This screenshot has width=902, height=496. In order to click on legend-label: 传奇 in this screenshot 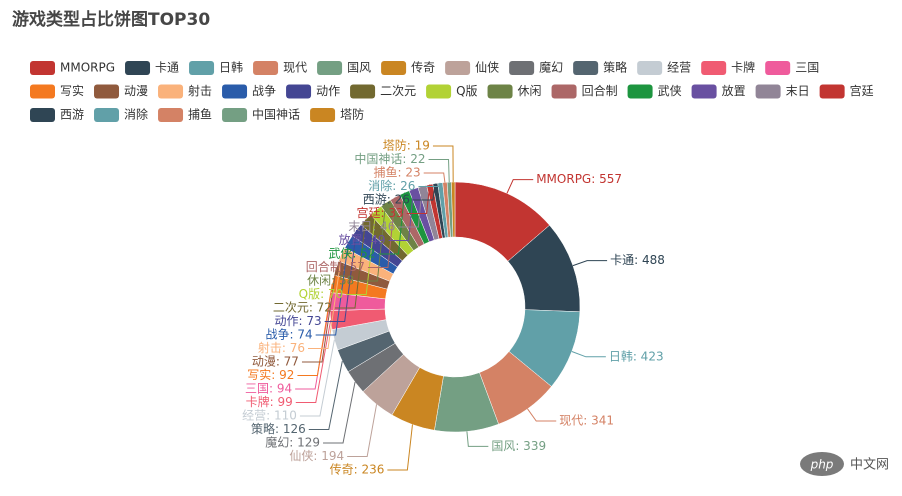, I will do `click(423, 67)`.